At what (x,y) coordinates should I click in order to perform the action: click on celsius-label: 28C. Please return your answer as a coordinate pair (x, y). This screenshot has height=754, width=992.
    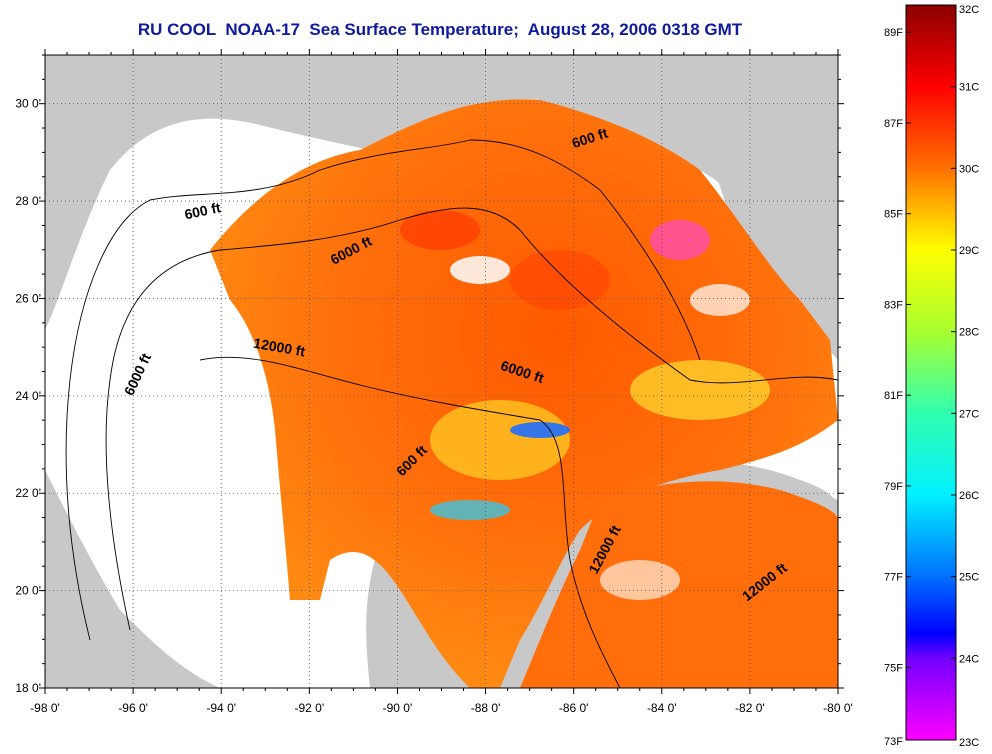
    Looking at the image, I should click on (969, 333).